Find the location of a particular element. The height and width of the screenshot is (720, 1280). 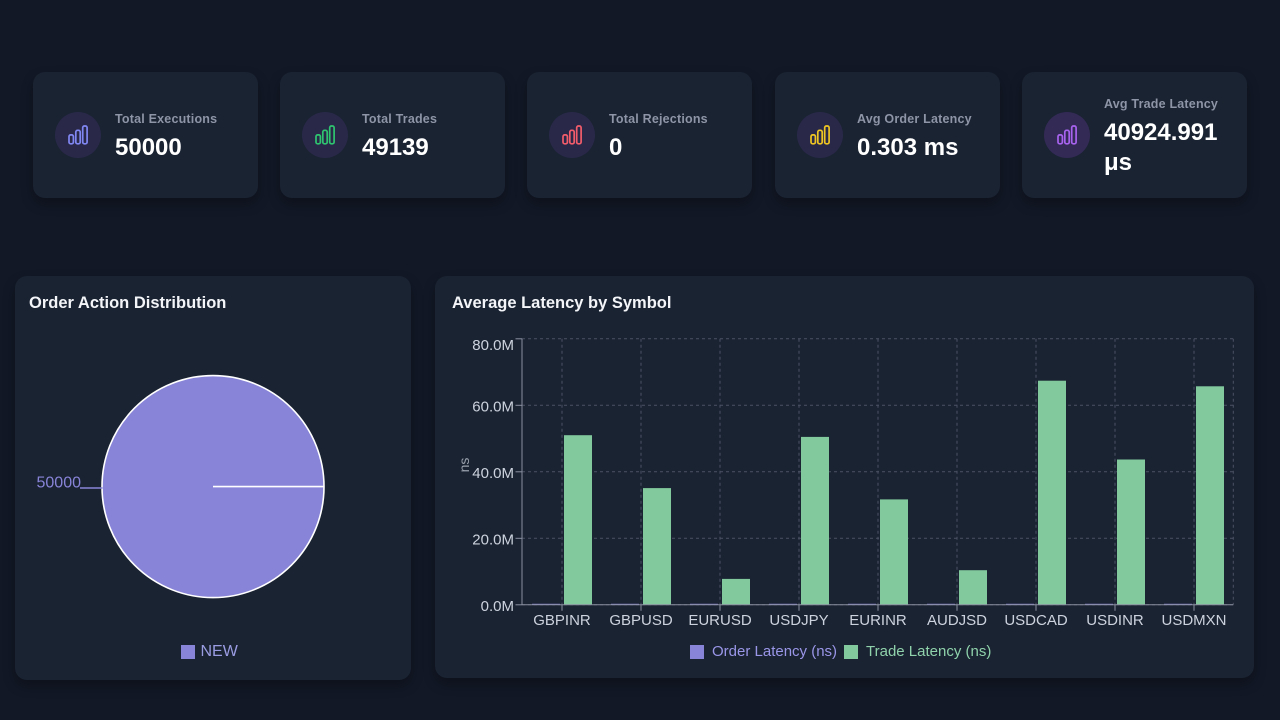

svg-text: GBPINR is located at coordinates (562, 620).